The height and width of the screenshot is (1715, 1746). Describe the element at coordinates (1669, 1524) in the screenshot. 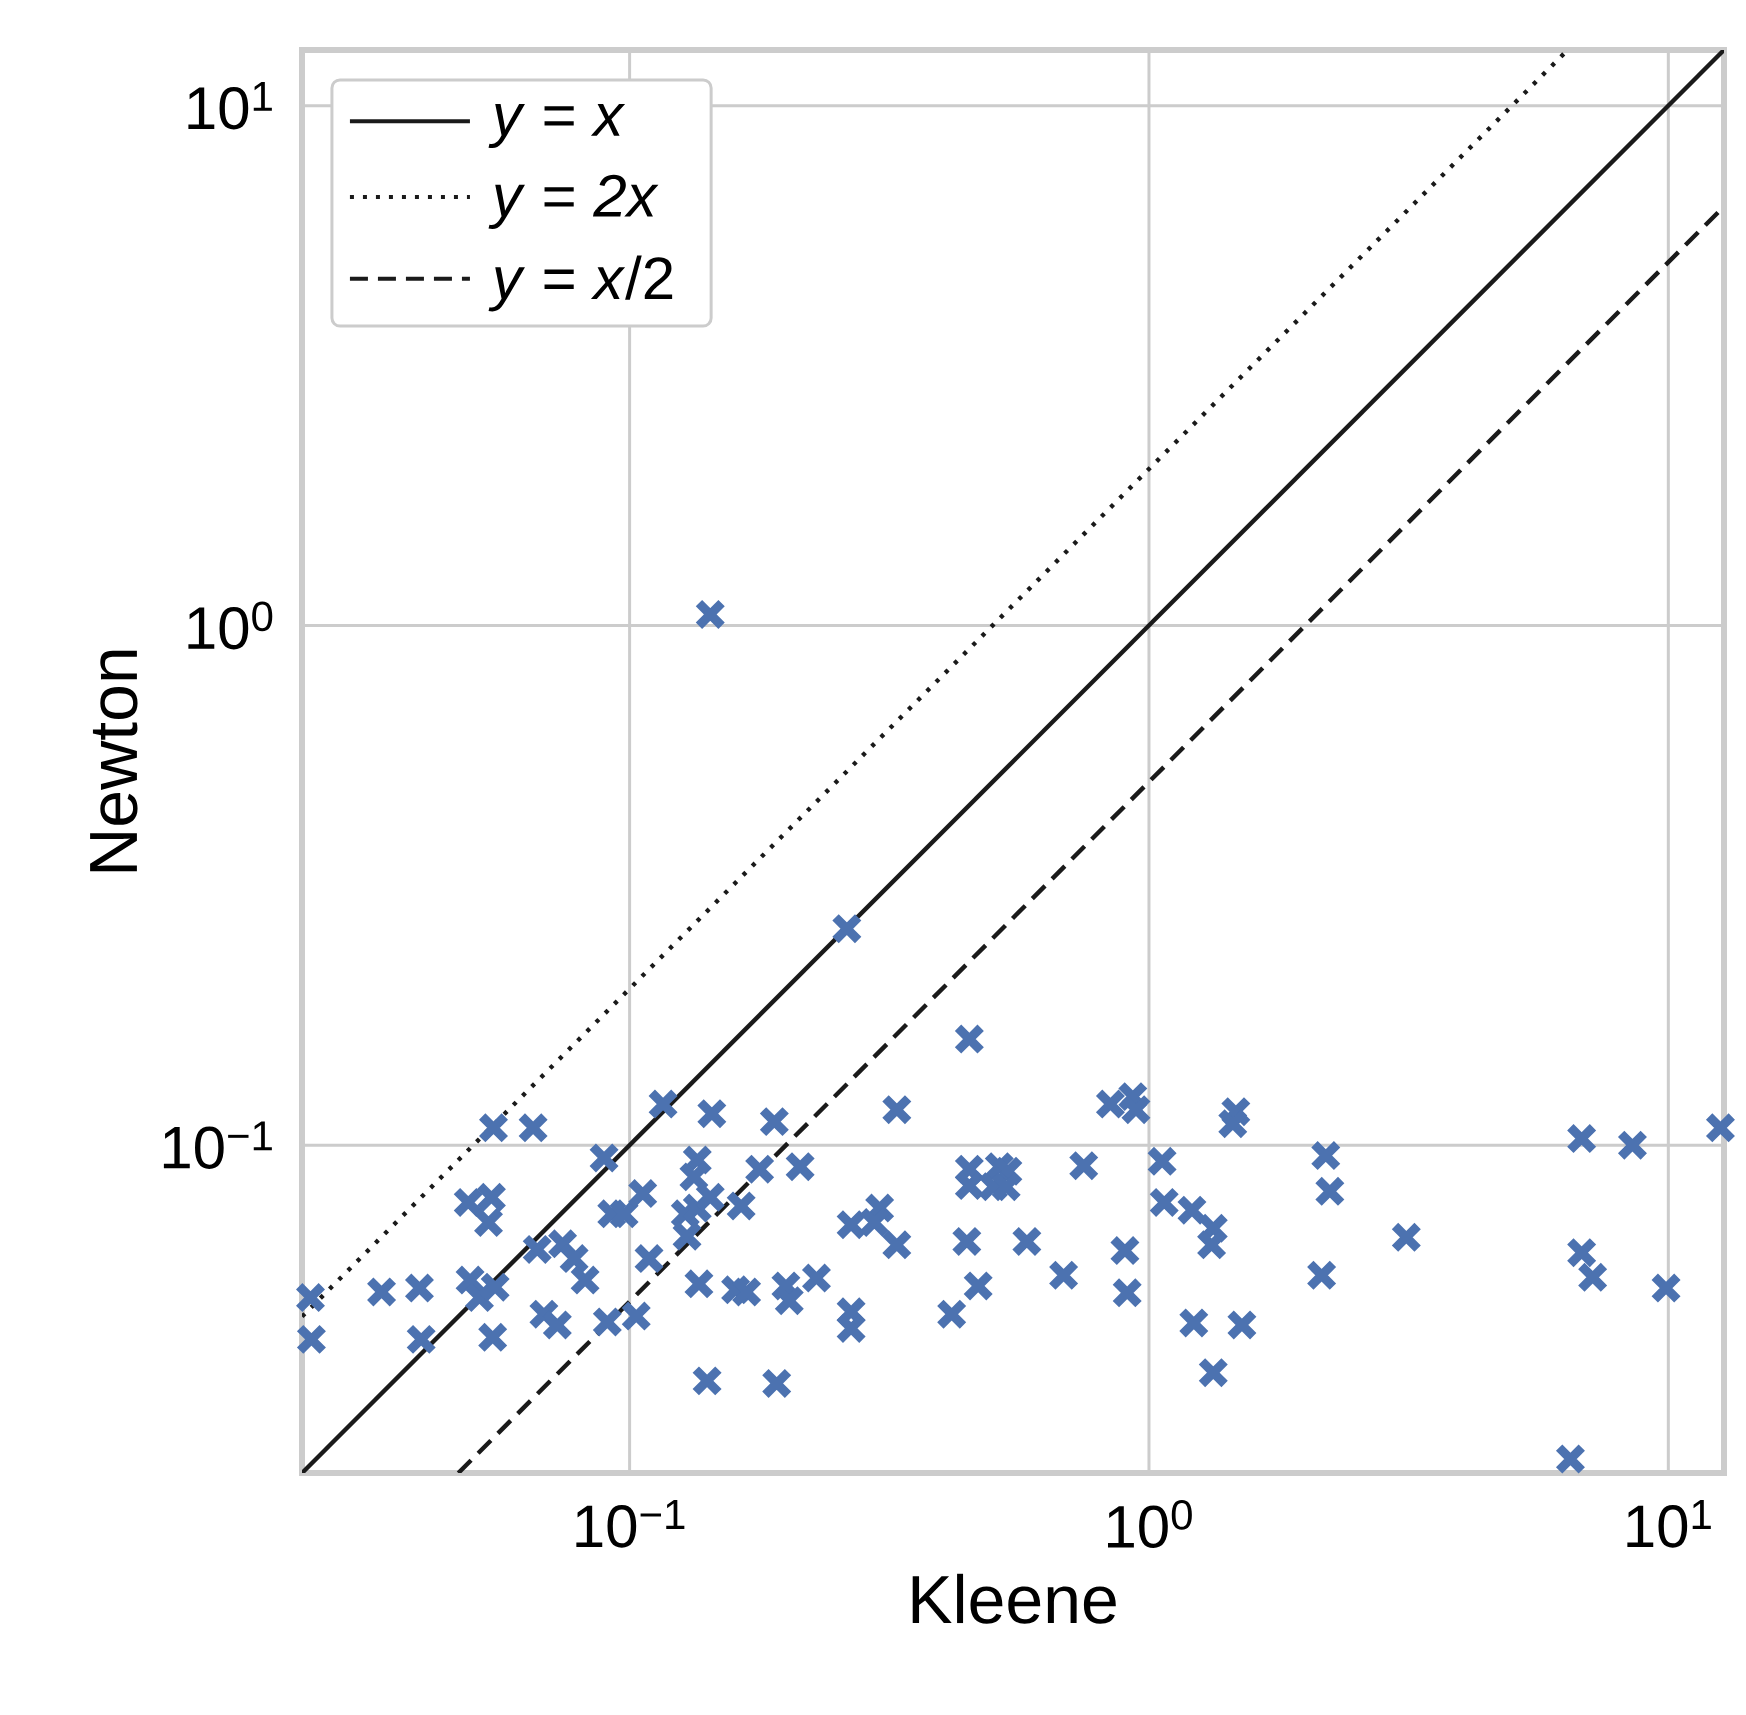

I see `x-tick-label: 10$^{1}$` at that location.